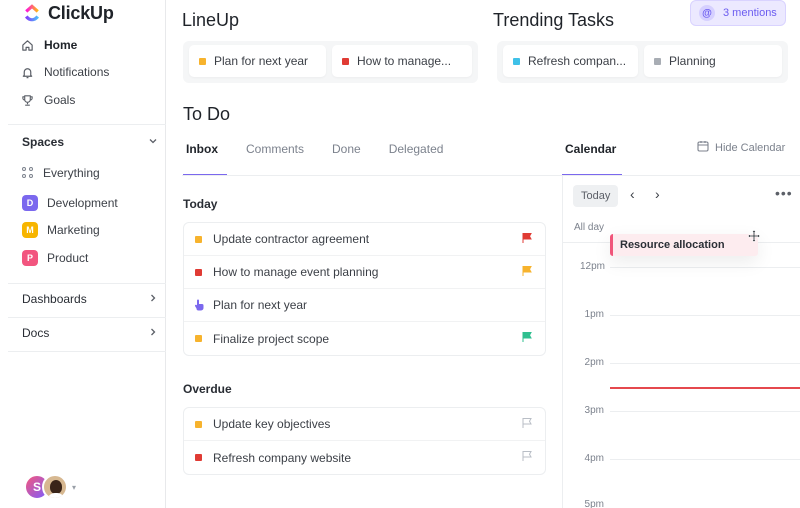  Describe the element at coordinates (90, 299) in the screenshot. I see `dashboards-header: Dashboards` at that location.